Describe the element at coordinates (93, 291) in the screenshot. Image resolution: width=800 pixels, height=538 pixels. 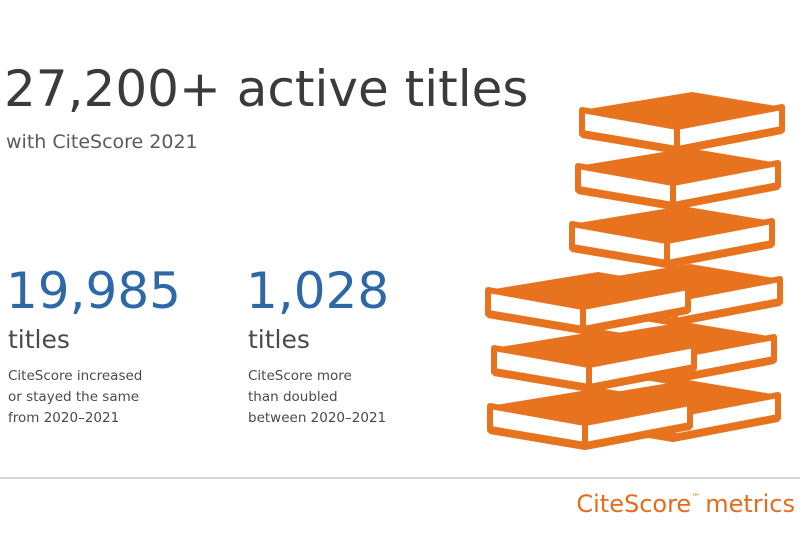
I see `stat-value: 19,985` at that location.